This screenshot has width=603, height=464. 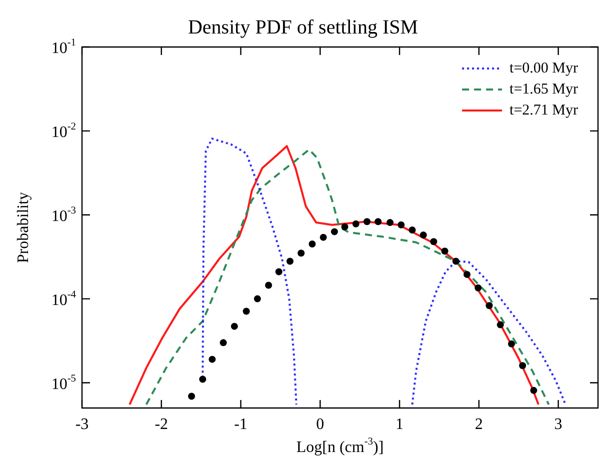 What do you see at coordinates (161, 425) in the screenshot?
I see `x-tick-label: -2` at bounding box center [161, 425].